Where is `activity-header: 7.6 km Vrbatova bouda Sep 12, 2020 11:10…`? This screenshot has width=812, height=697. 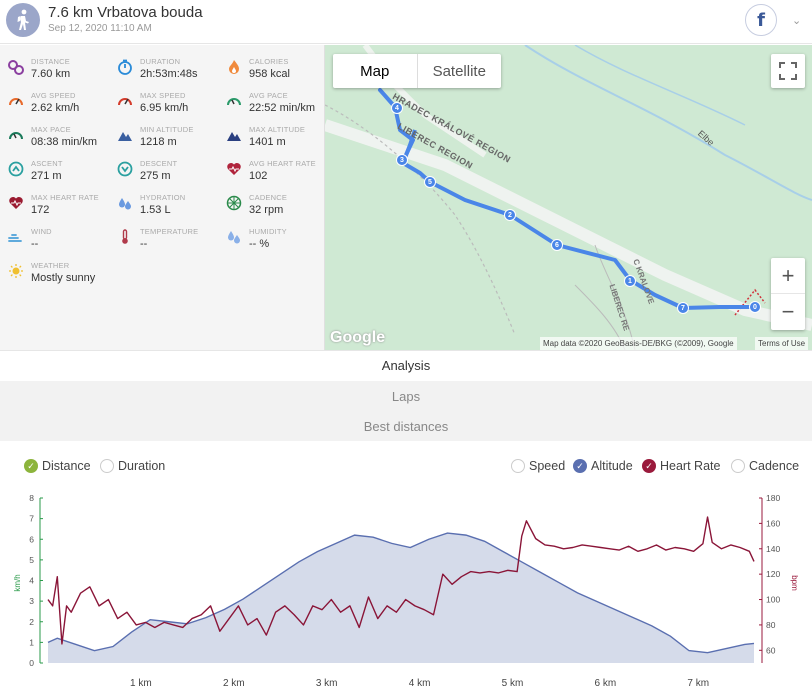
activity-header: 7.6 km Vrbatova bouda Sep 12, 2020 11:10… is located at coordinates (406, 22).